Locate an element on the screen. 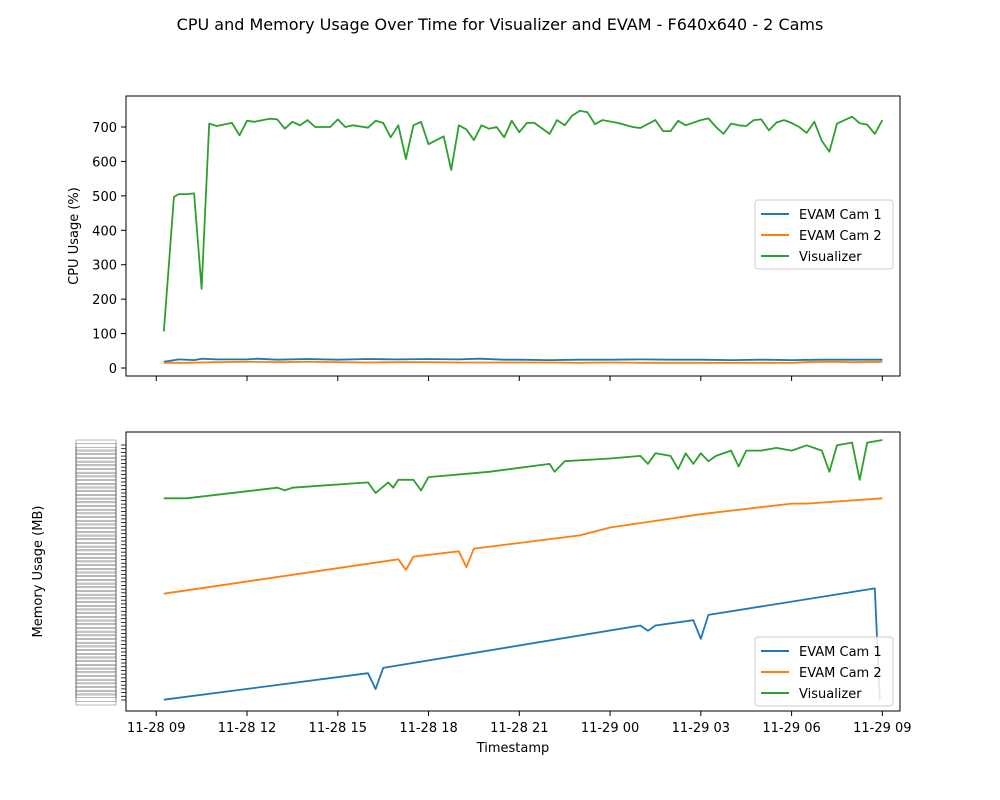 The image size is (1000, 800). y-tick-label: 500 is located at coordinates (104, 197).